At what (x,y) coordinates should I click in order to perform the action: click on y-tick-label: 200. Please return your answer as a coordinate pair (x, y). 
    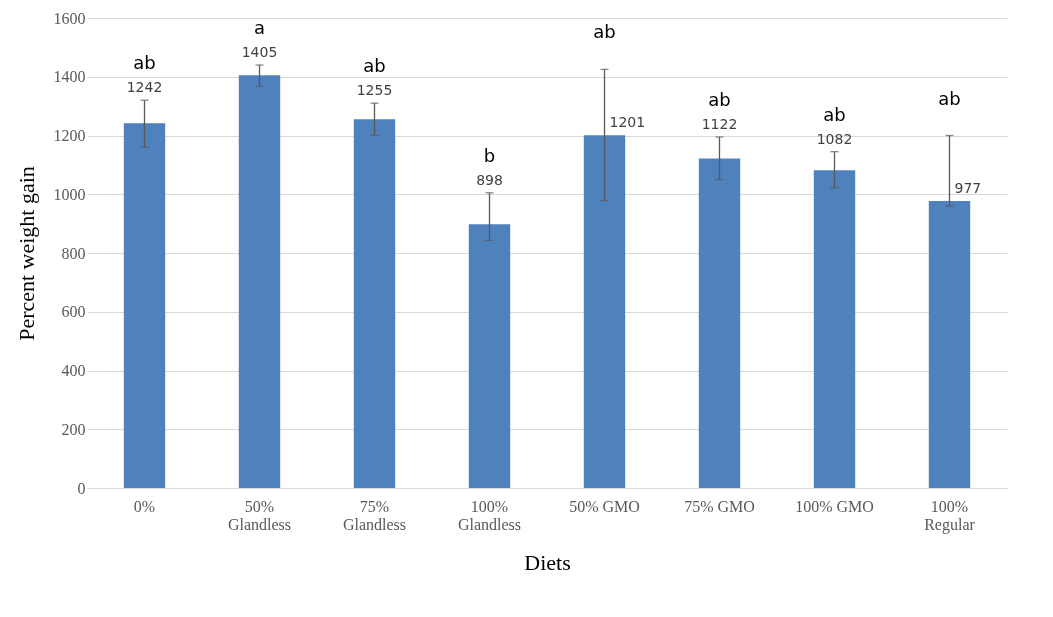
    Looking at the image, I should click on (73, 429).